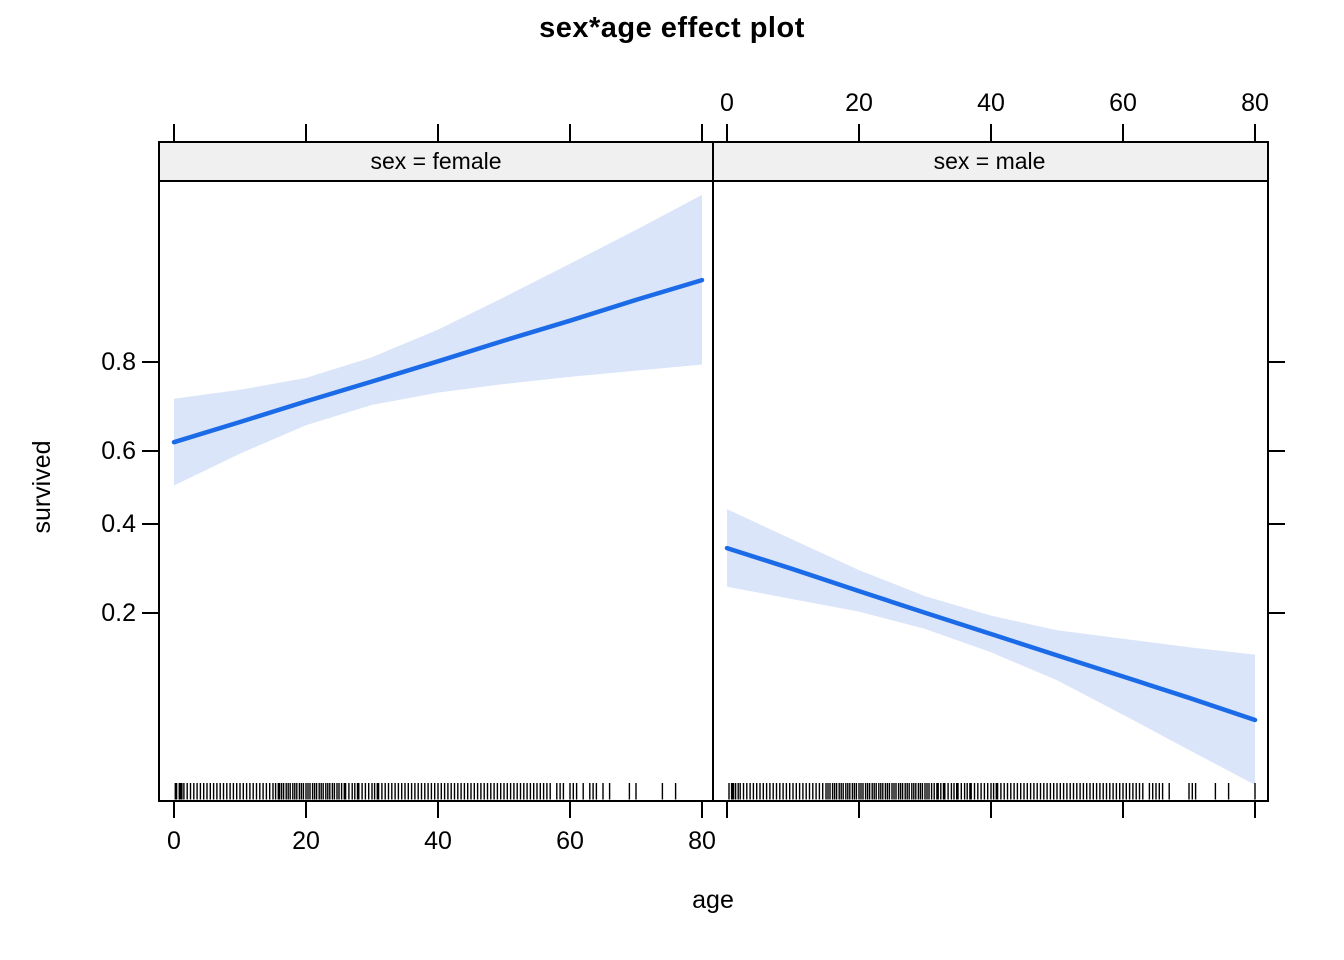  What do you see at coordinates (118, 523) in the screenshot?
I see `y-tick-label: 0.4` at bounding box center [118, 523].